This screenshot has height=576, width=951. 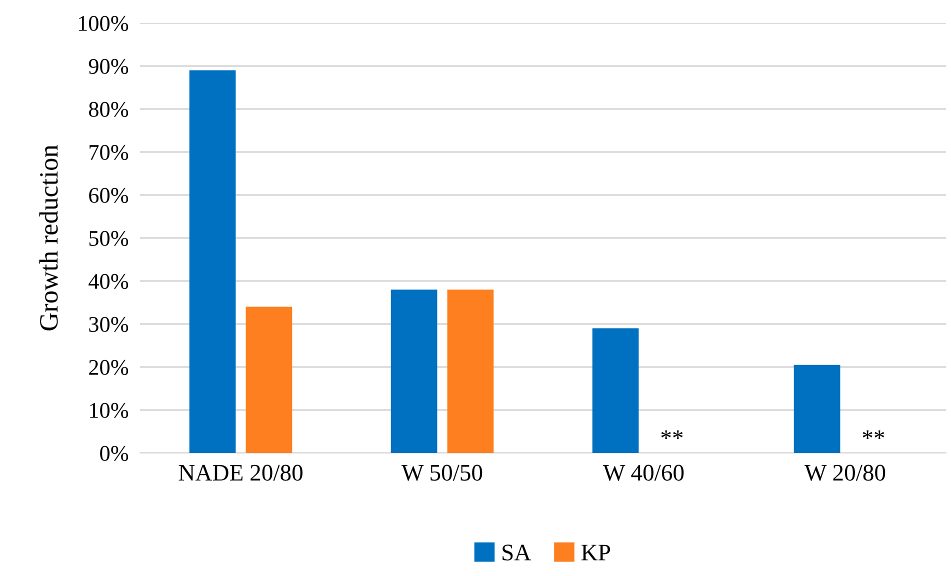 I want to click on x-tick-label: W 50/50, so click(x=441, y=472).